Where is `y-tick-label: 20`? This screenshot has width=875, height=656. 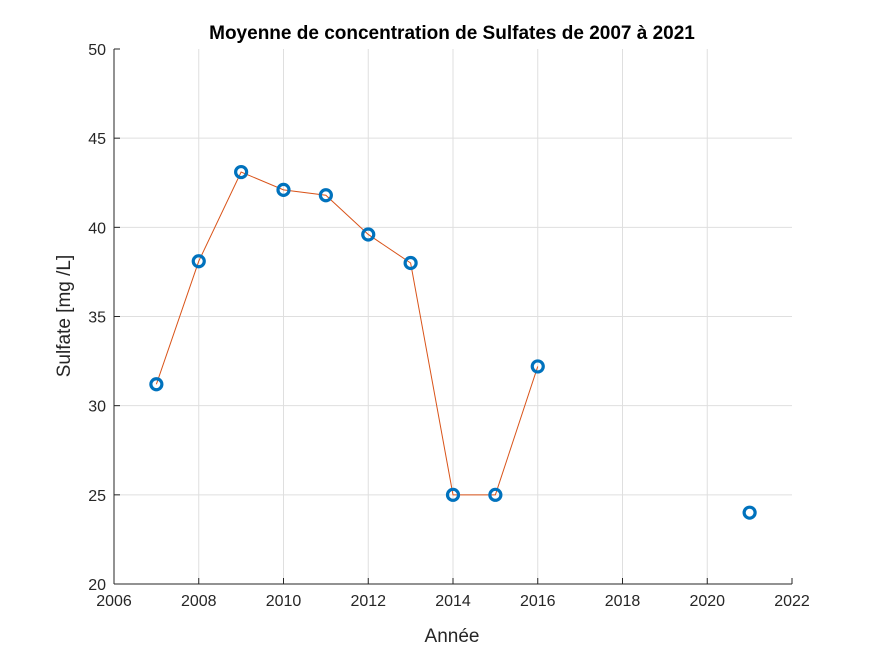 y-tick-label: 20 is located at coordinates (97, 585).